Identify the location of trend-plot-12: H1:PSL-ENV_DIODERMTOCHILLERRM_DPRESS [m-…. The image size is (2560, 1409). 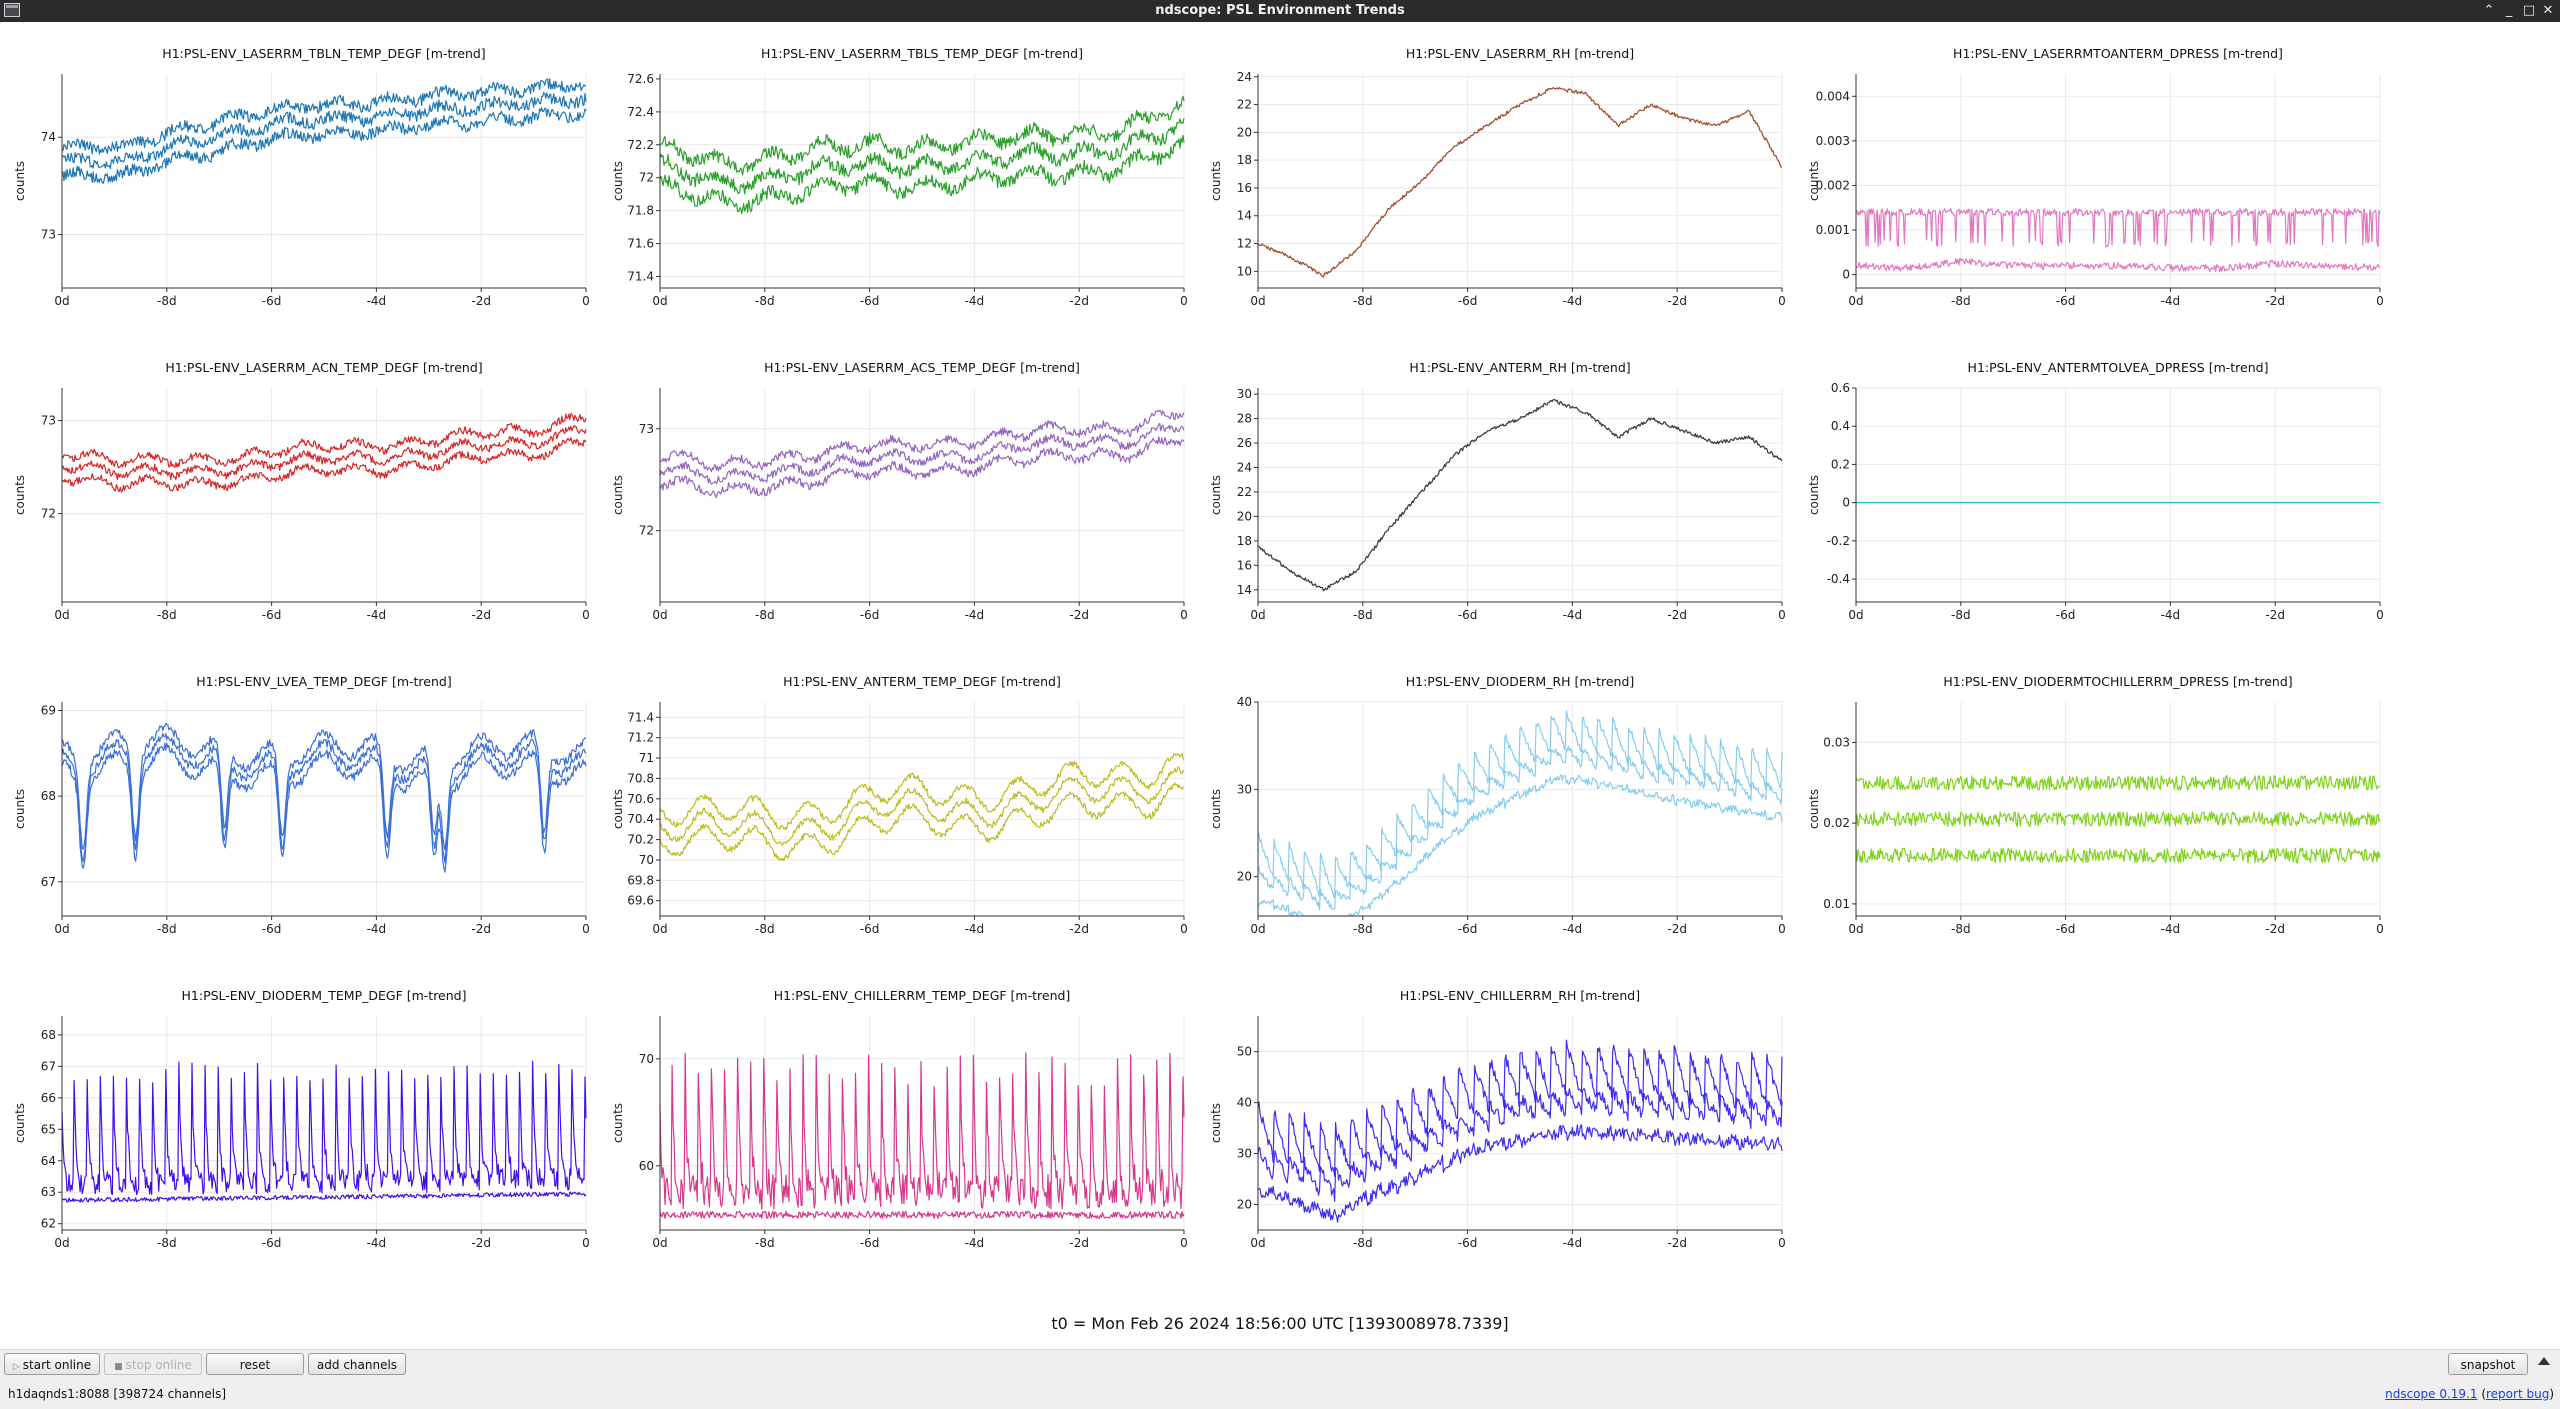
(2093, 815).